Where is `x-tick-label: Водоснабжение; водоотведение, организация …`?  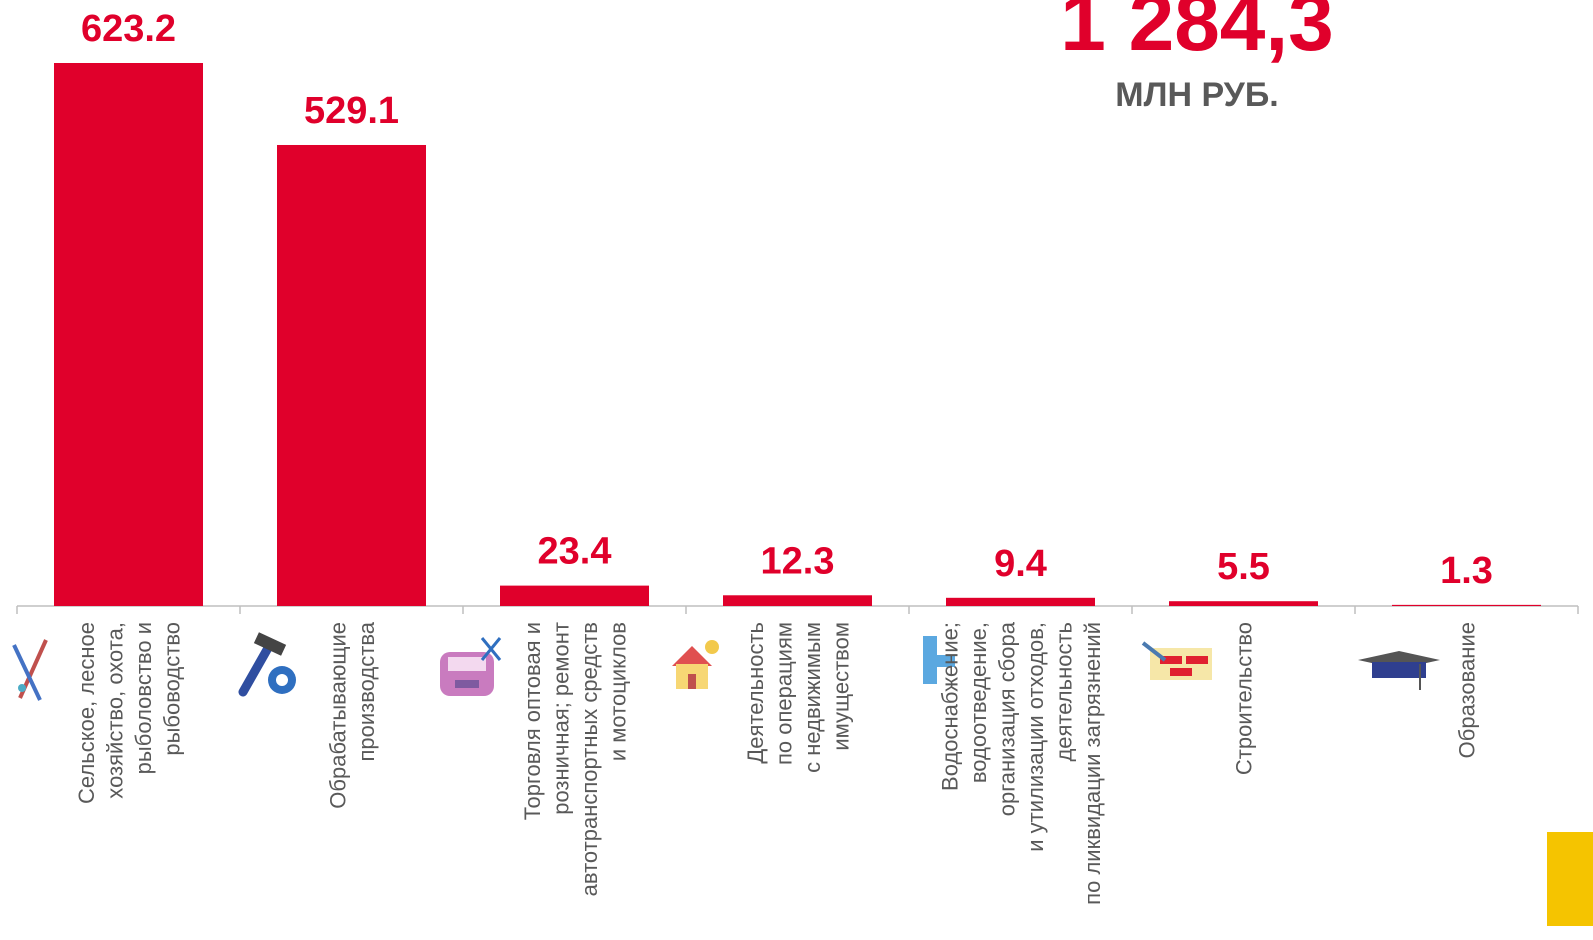
x-tick-label: Водоснабжение; водоотведение, организация … is located at coordinates (1021, 763).